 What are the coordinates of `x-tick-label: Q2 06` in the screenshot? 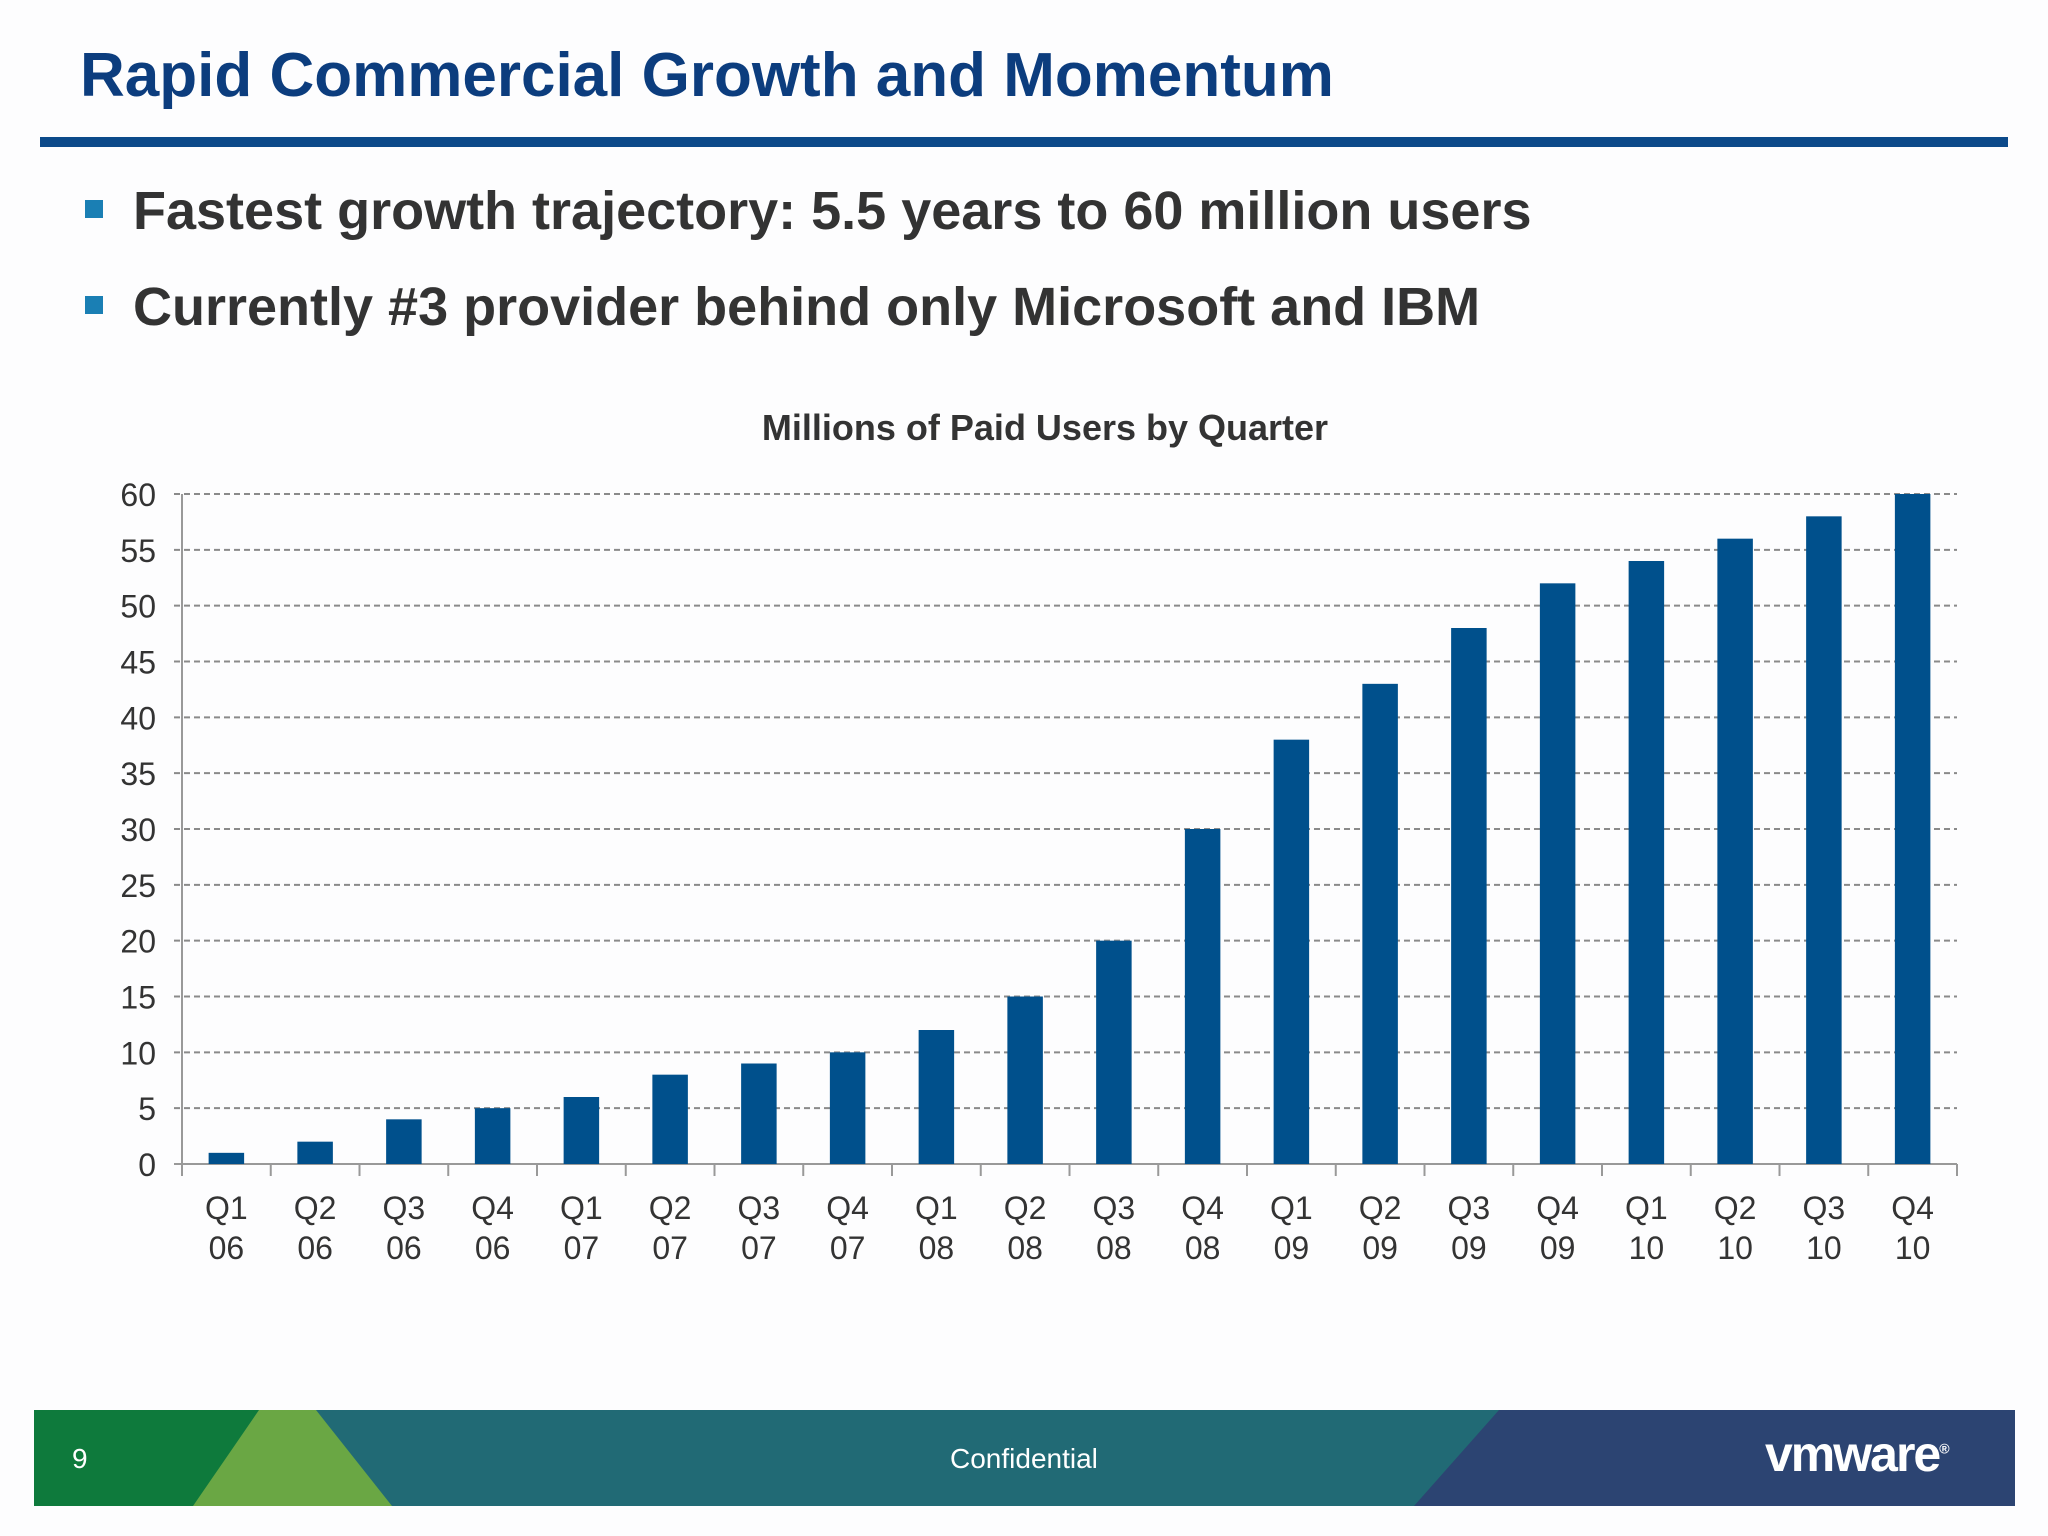 It's located at (315, 1228).